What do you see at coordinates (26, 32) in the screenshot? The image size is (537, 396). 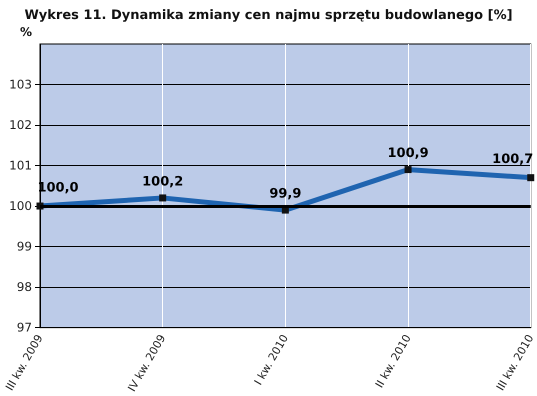 I see `y-axis-title: %` at bounding box center [26, 32].